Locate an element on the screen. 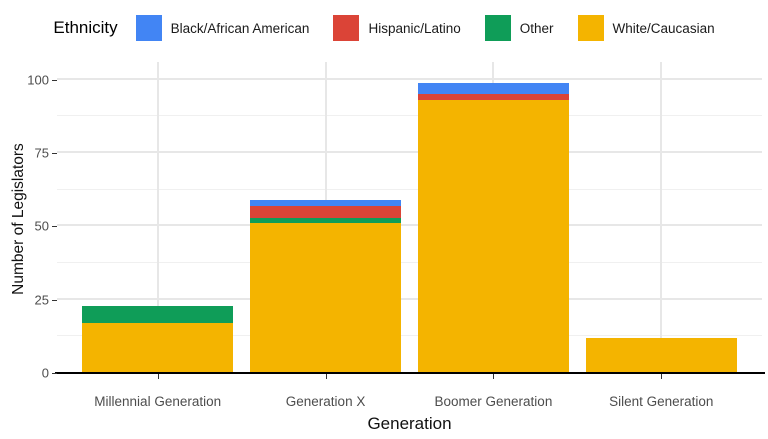  bar-generation-x is located at coordinates (326, 217).